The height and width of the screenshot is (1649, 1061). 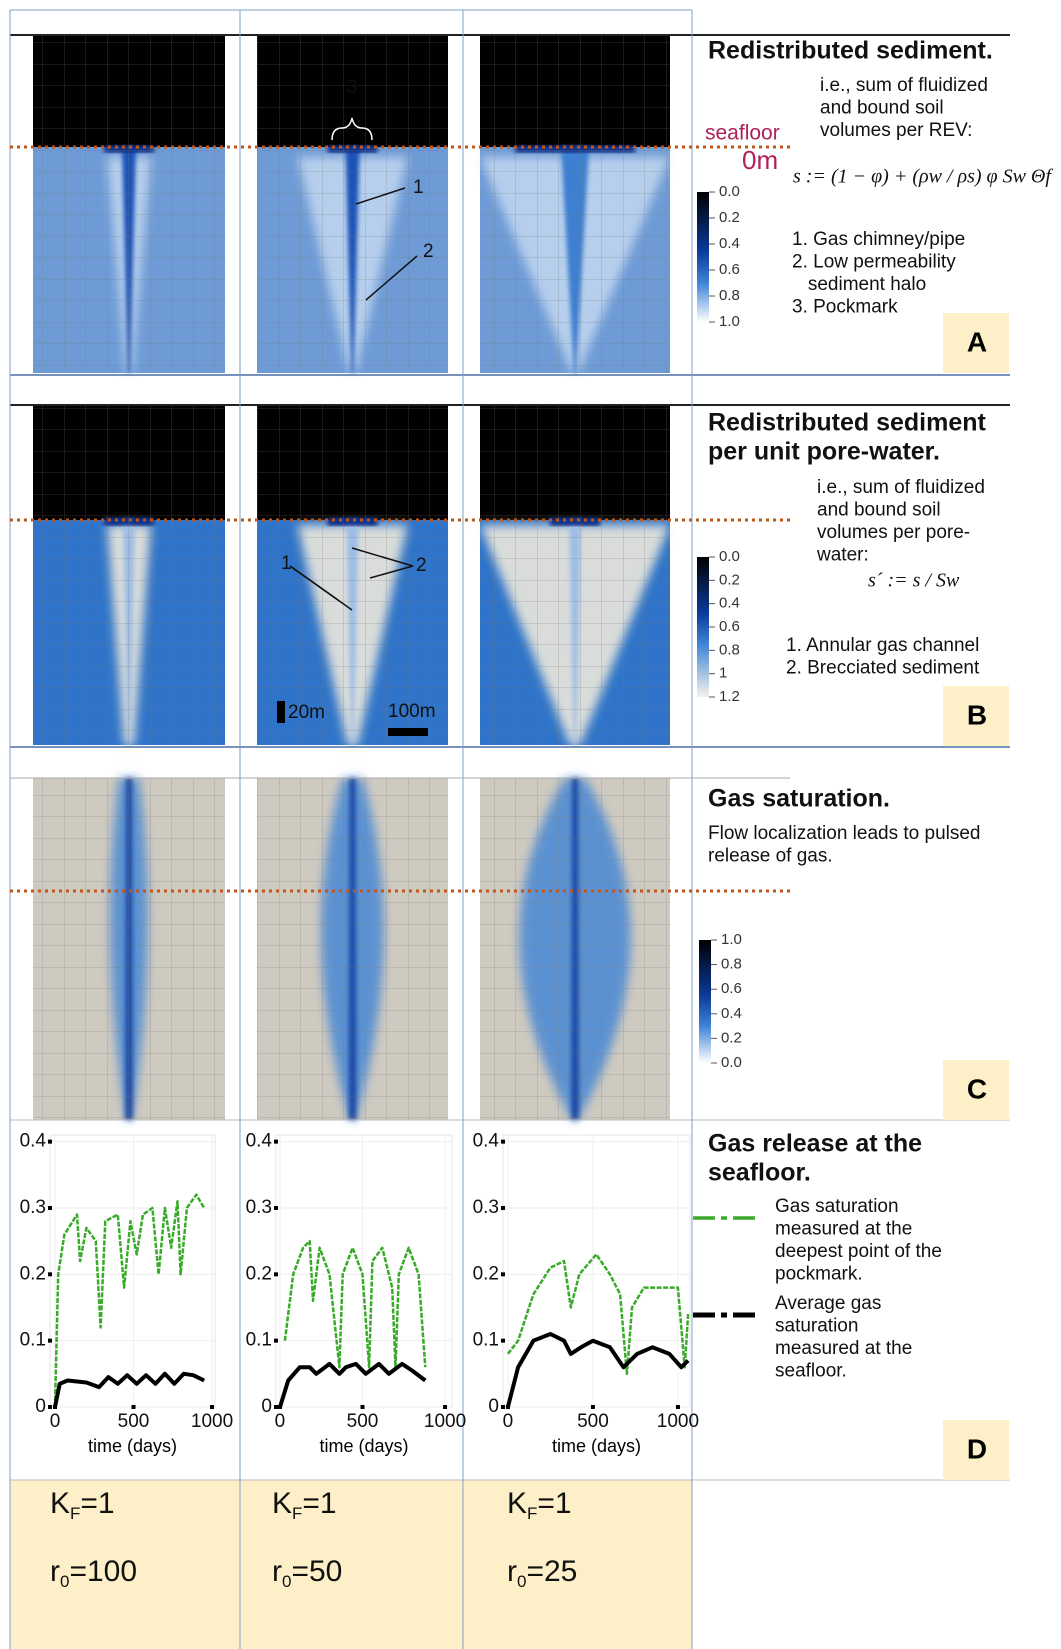 What do you see at coordinates (729, 696) in the screenshot?
I see `colorbar-label: 1.2` at bounding box center [729, 696].